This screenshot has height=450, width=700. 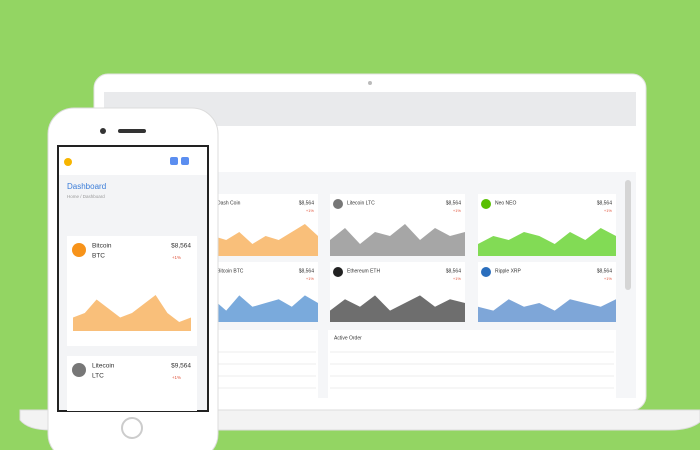 What do you see at coordinates (86, 186) in the screenshot?
I see `phone-title: Dashboard` at bounding box center [86, 186].